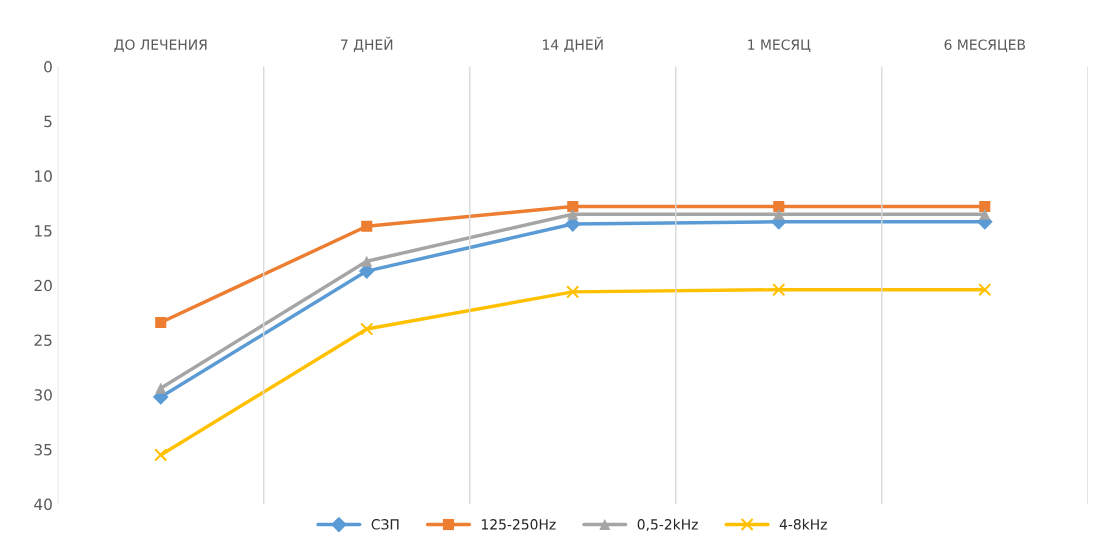 Image resolution: width=1110 pixels, height=554 pixels. Describe the element at coordinates (43, 504) in the screenshot. I see `y-tick-label: 40` at that location.